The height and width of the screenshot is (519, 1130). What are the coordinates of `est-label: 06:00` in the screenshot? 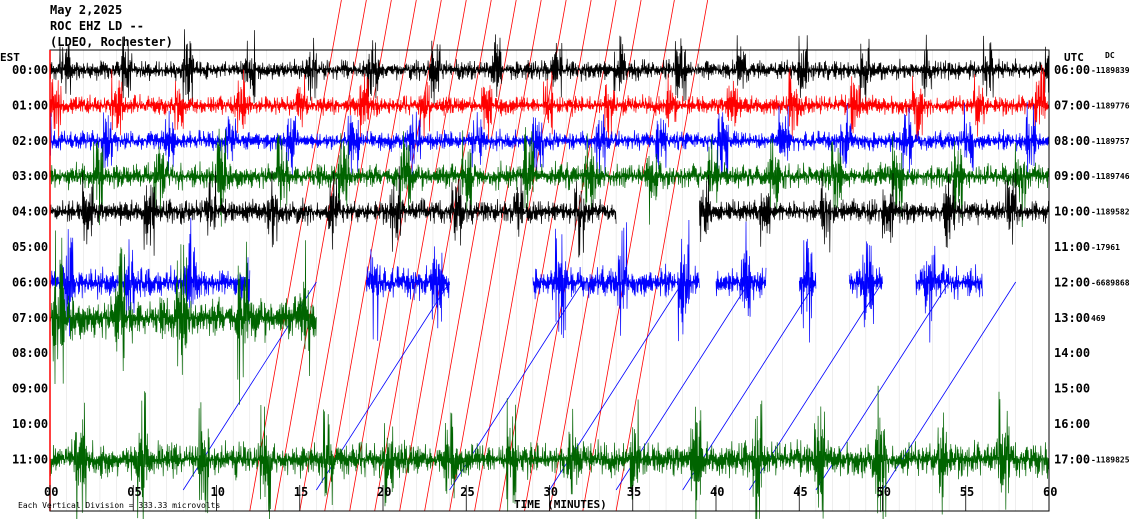 It's located at (30, 282).